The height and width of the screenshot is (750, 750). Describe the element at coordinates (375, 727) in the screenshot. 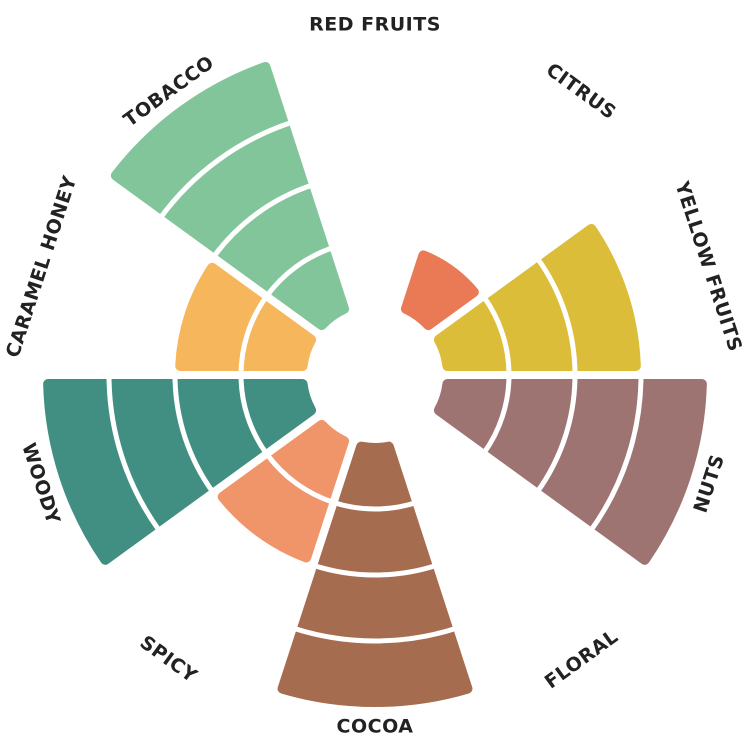

I see `category-label: COCOA` at that location.